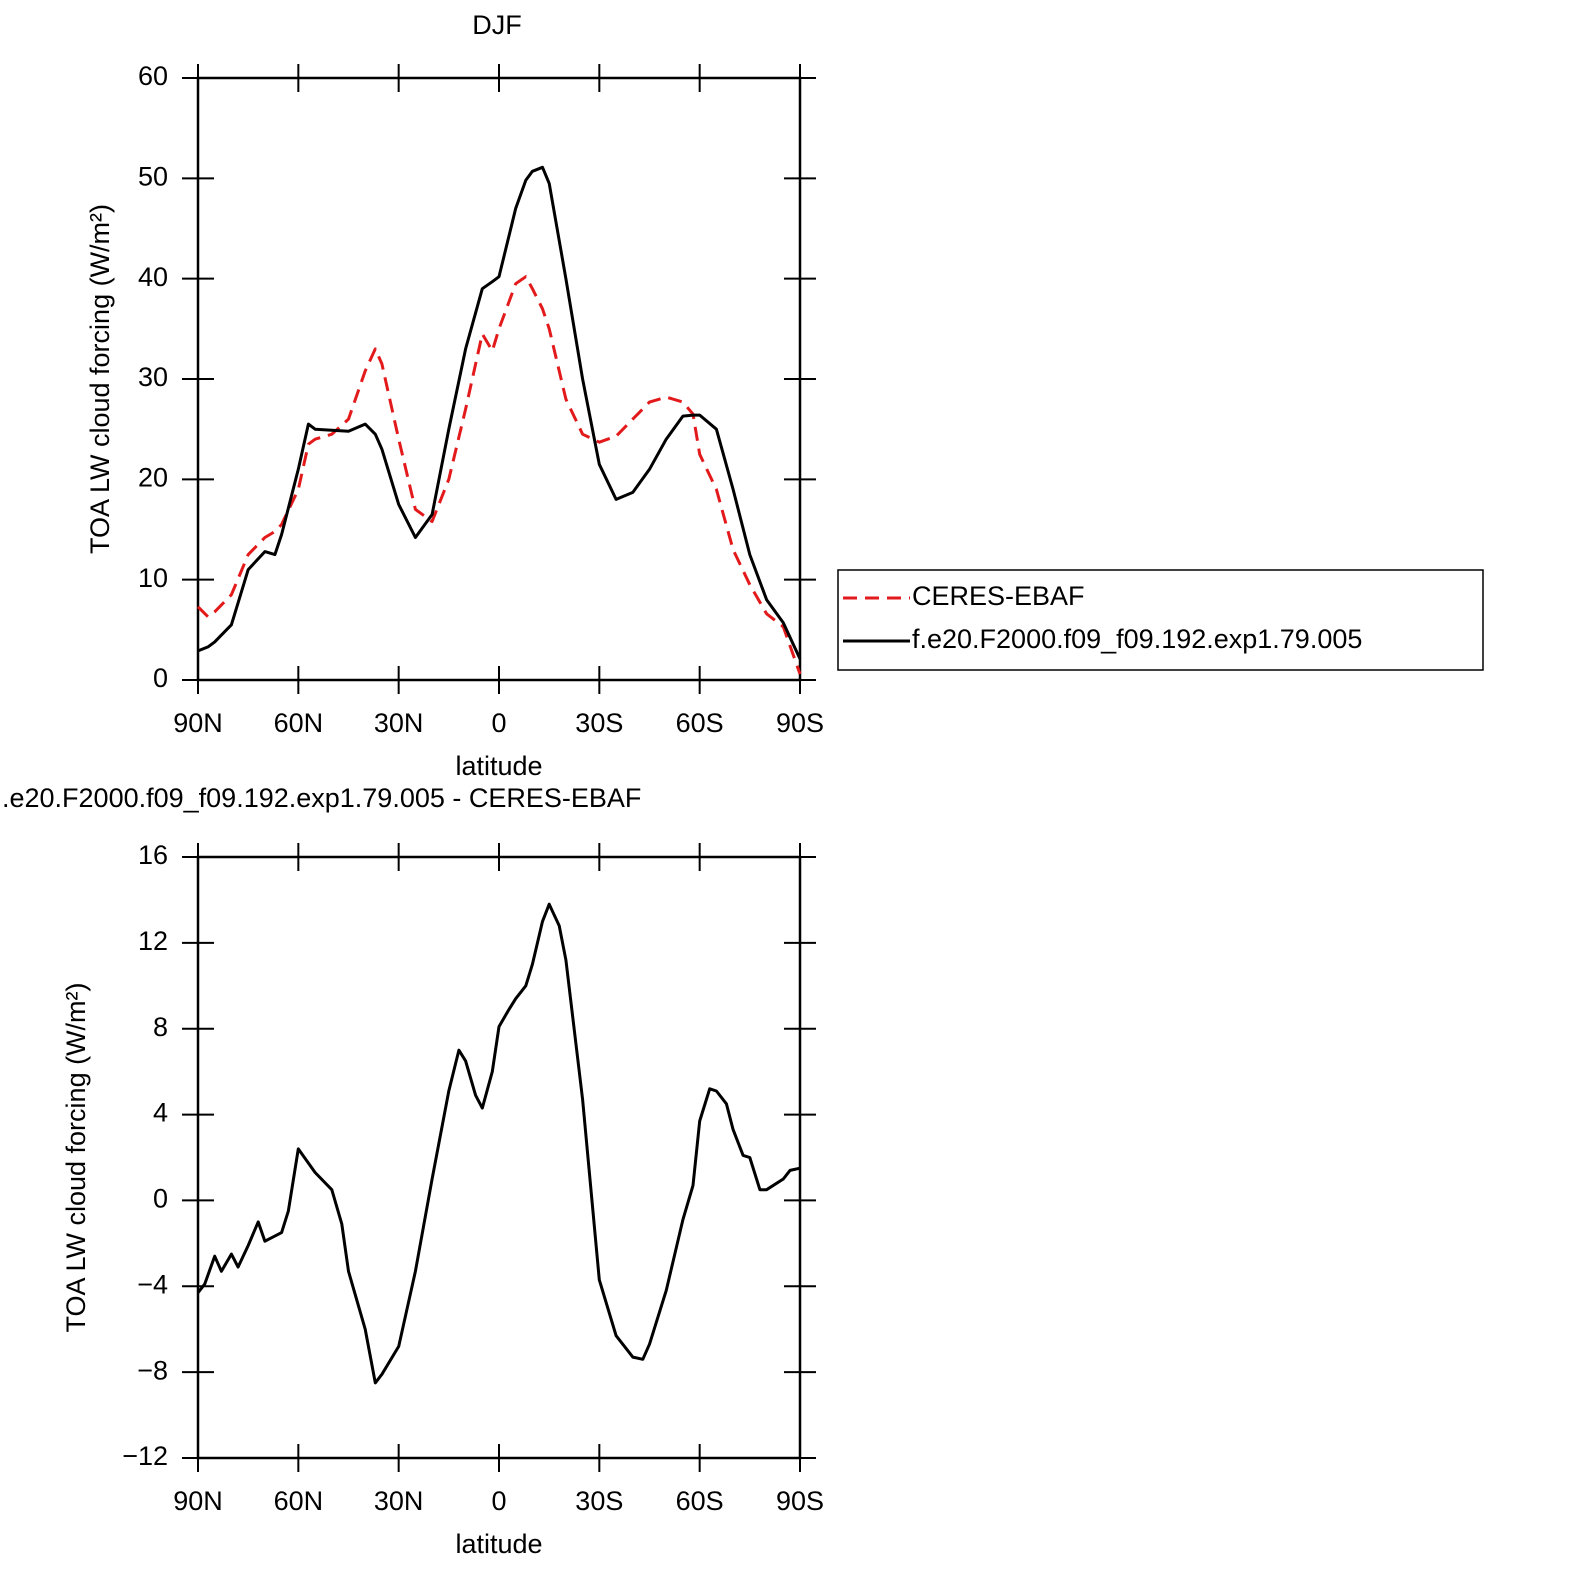  Describe the element at coordinates (160, 1027) in the screenshot. I see `y-tick-label: 8` at that location.